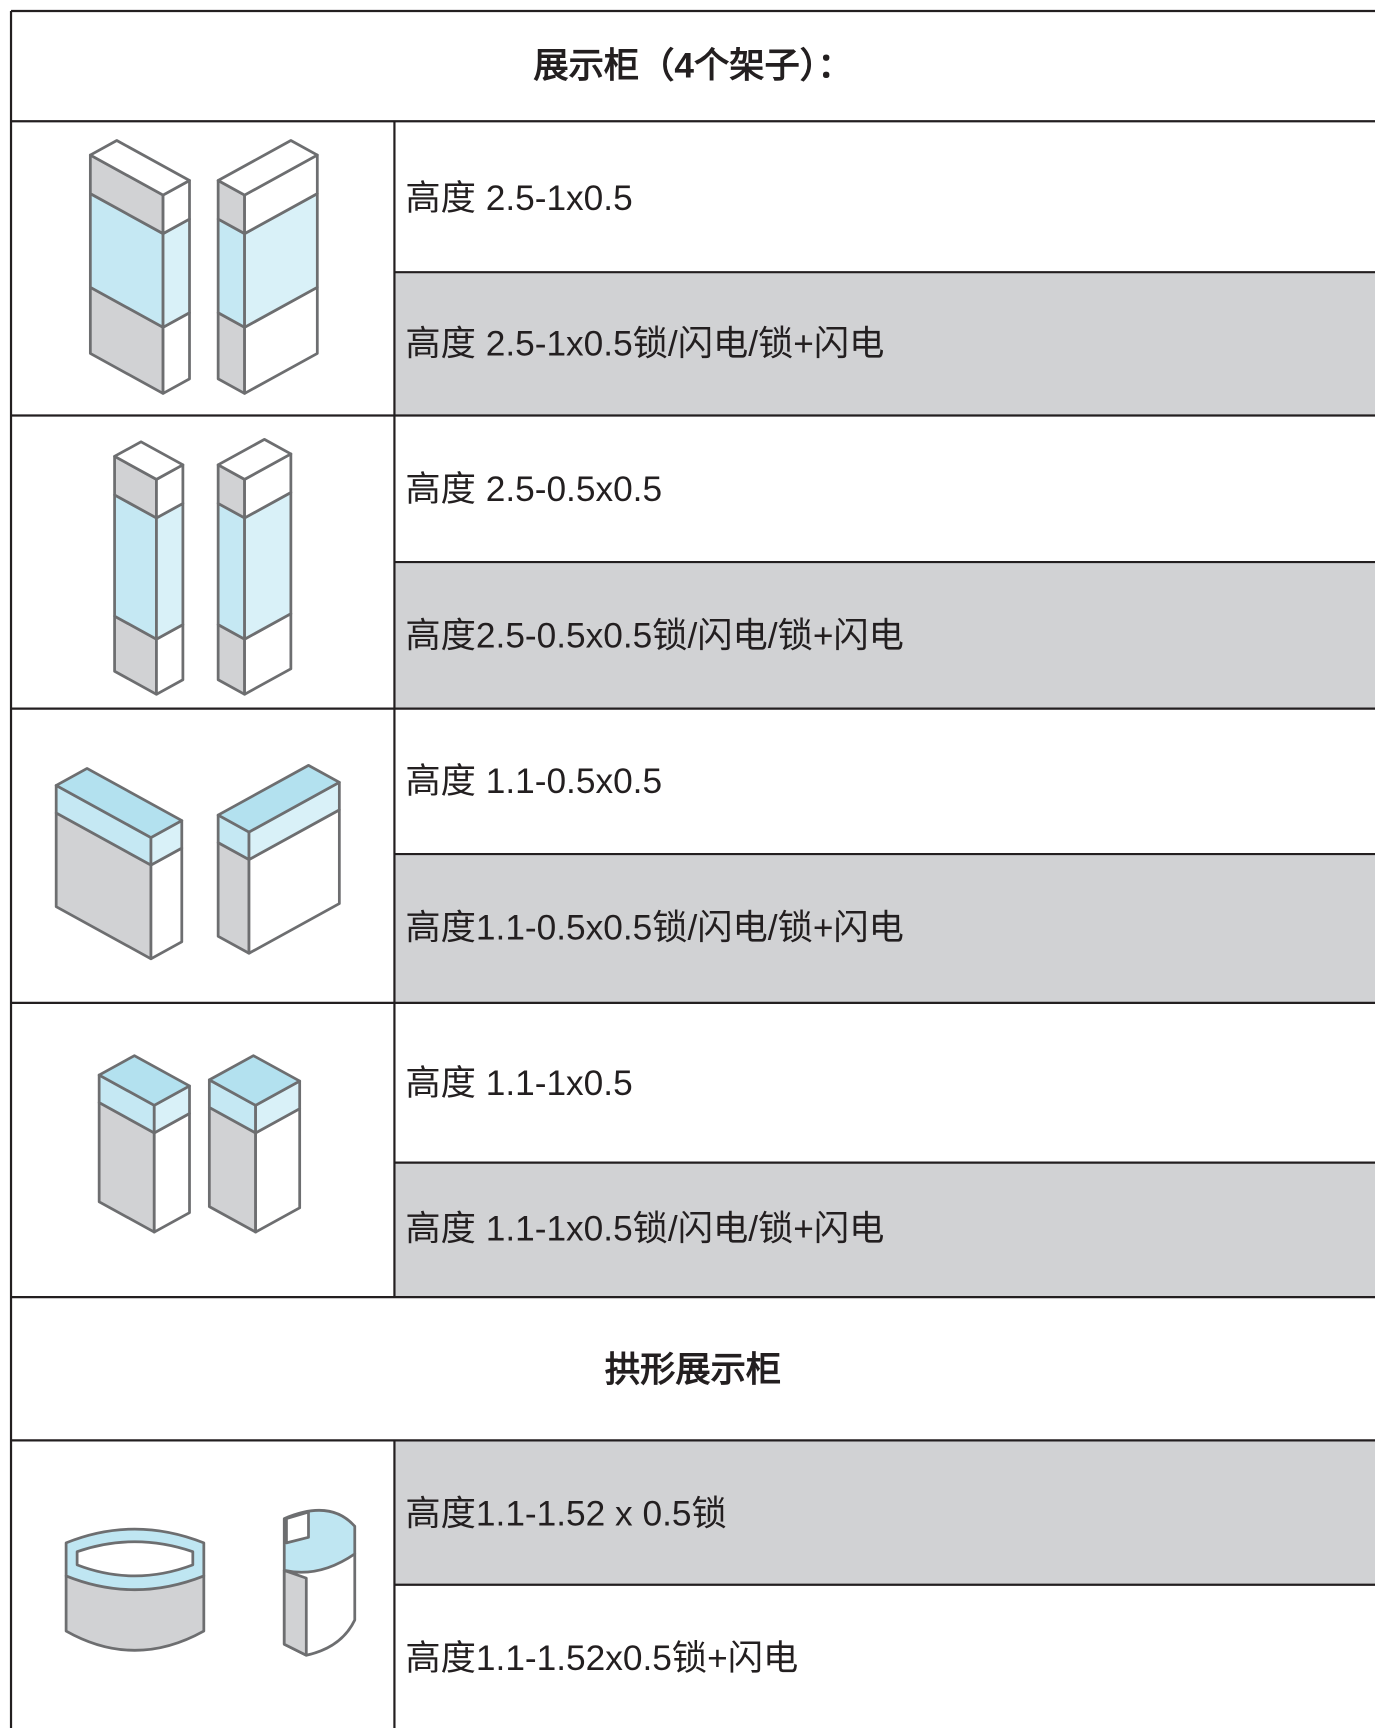 This screenshot has height=1728, width=1375. Describe the element at coordinates (533, 489) in the screenshot. I see `row-text: 高度 2.5-0.5x0.5` at that location.